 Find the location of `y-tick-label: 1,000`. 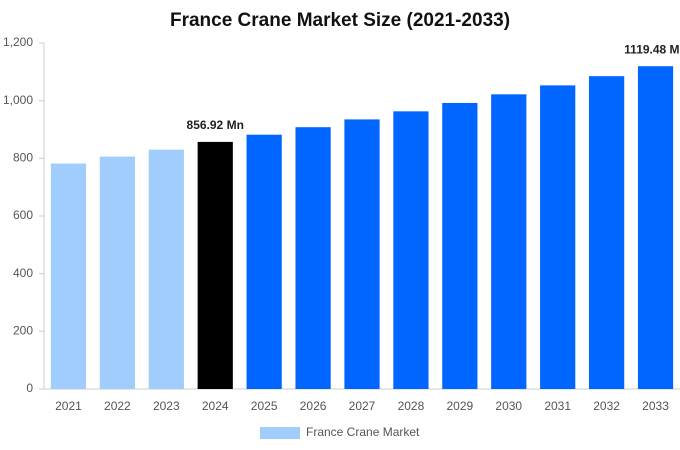

y-tick-label: 1,000 is located at coordinates (18, 100).